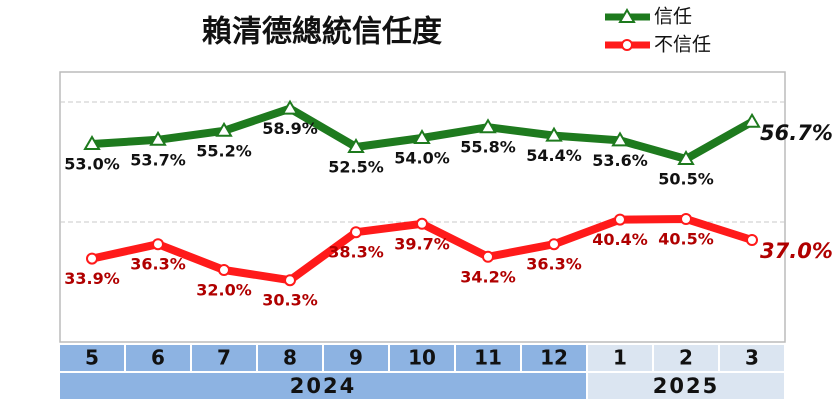  I want to click on value-label: 54.0%, so click(422, 158).